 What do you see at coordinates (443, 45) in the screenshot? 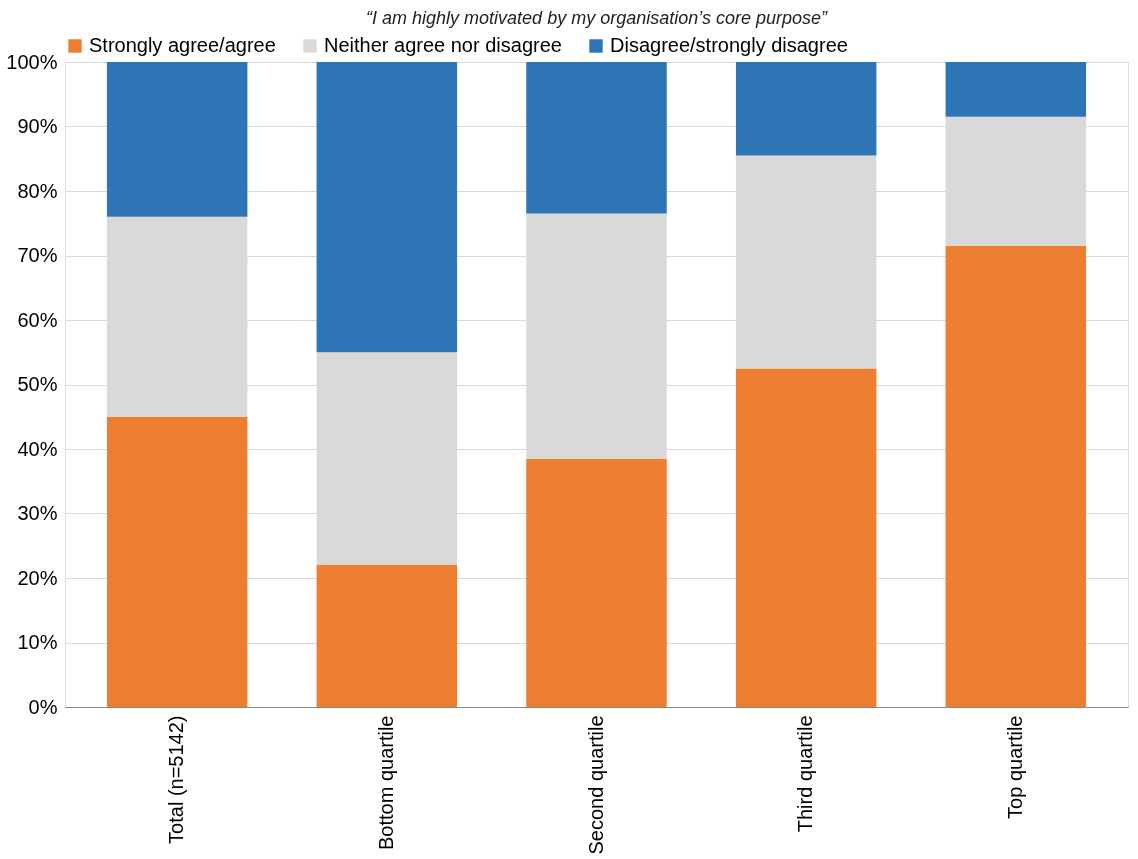
I see `legend-label: Neither agree nor disagree` at bounding box center [443, 45].